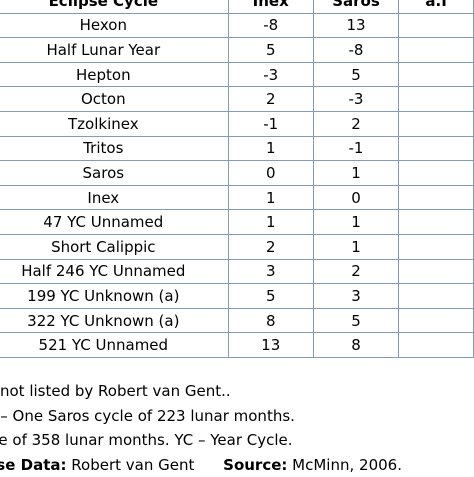  I want to click on header-inex: Inex, so click(270, 6).